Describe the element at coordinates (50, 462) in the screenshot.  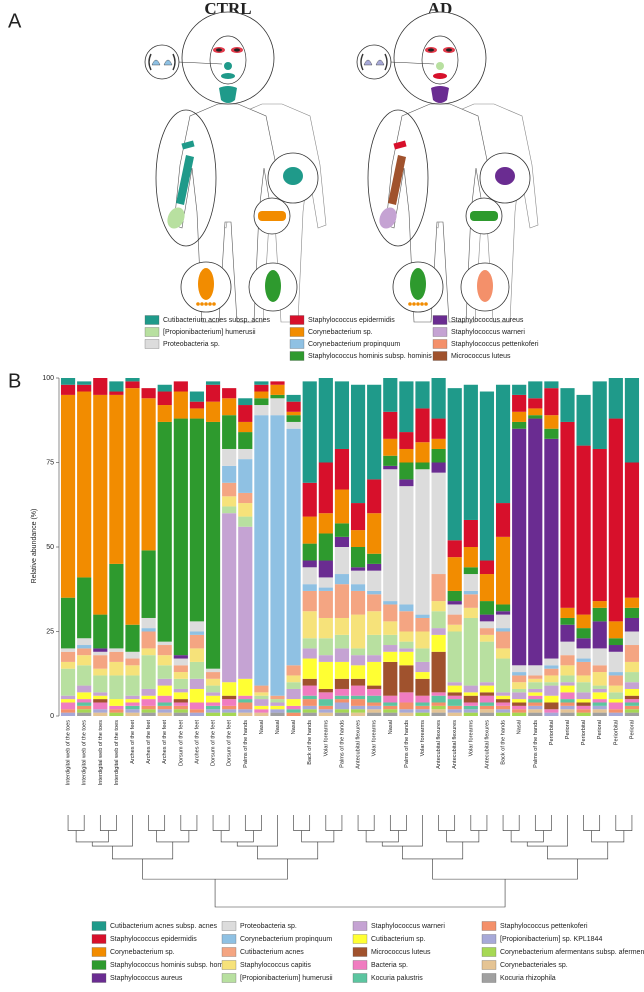
I see `y-tick-label: 75` at that location.